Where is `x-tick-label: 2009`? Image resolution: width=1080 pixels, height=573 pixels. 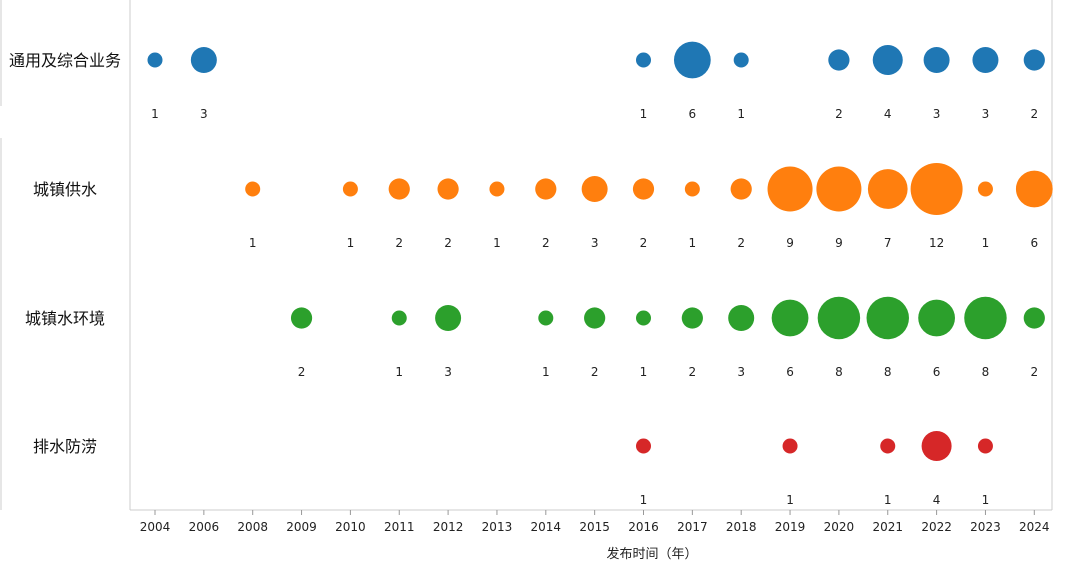 x-tick-label: 2009 is located at coordinates (301, 527).